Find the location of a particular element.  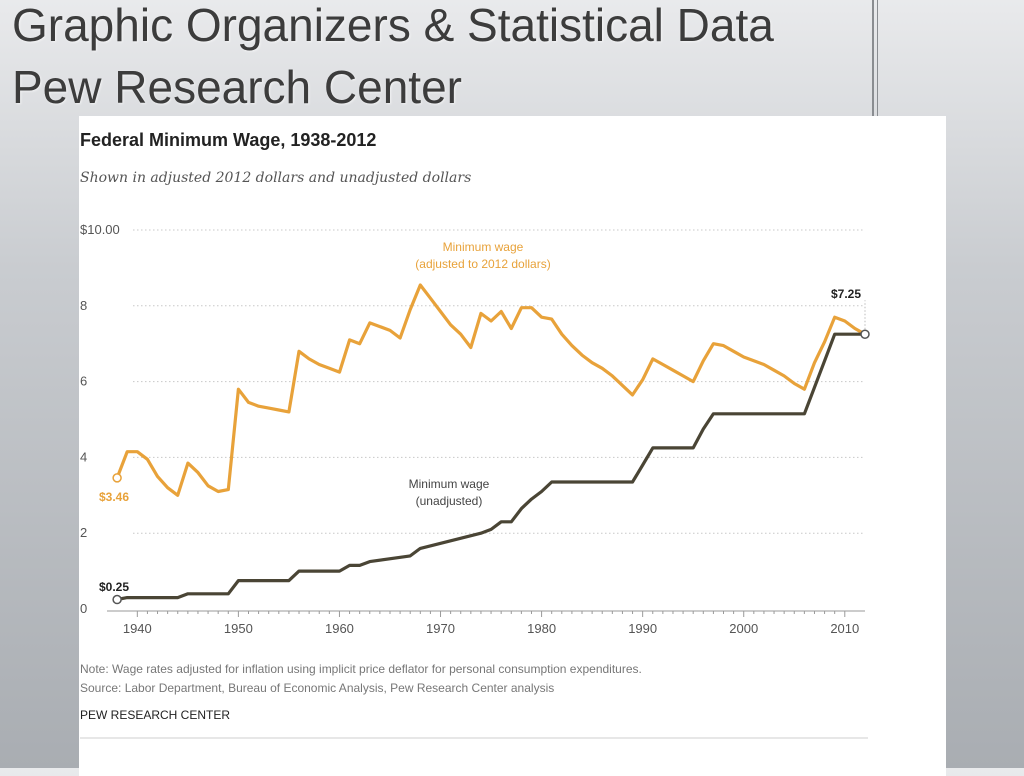

slide-title-line-1: Graphic Organizers & Statistical Data is located at coordinates (393, 25).